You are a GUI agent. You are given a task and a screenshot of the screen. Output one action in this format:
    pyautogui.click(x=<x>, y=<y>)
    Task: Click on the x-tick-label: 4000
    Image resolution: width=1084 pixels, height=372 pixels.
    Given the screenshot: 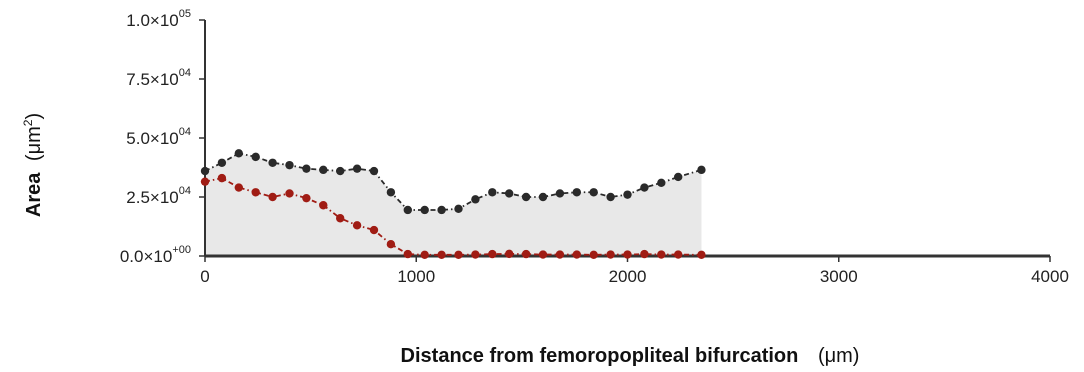 What is the action you would take?
    pyautogui.click(x=1050, y=276)
    